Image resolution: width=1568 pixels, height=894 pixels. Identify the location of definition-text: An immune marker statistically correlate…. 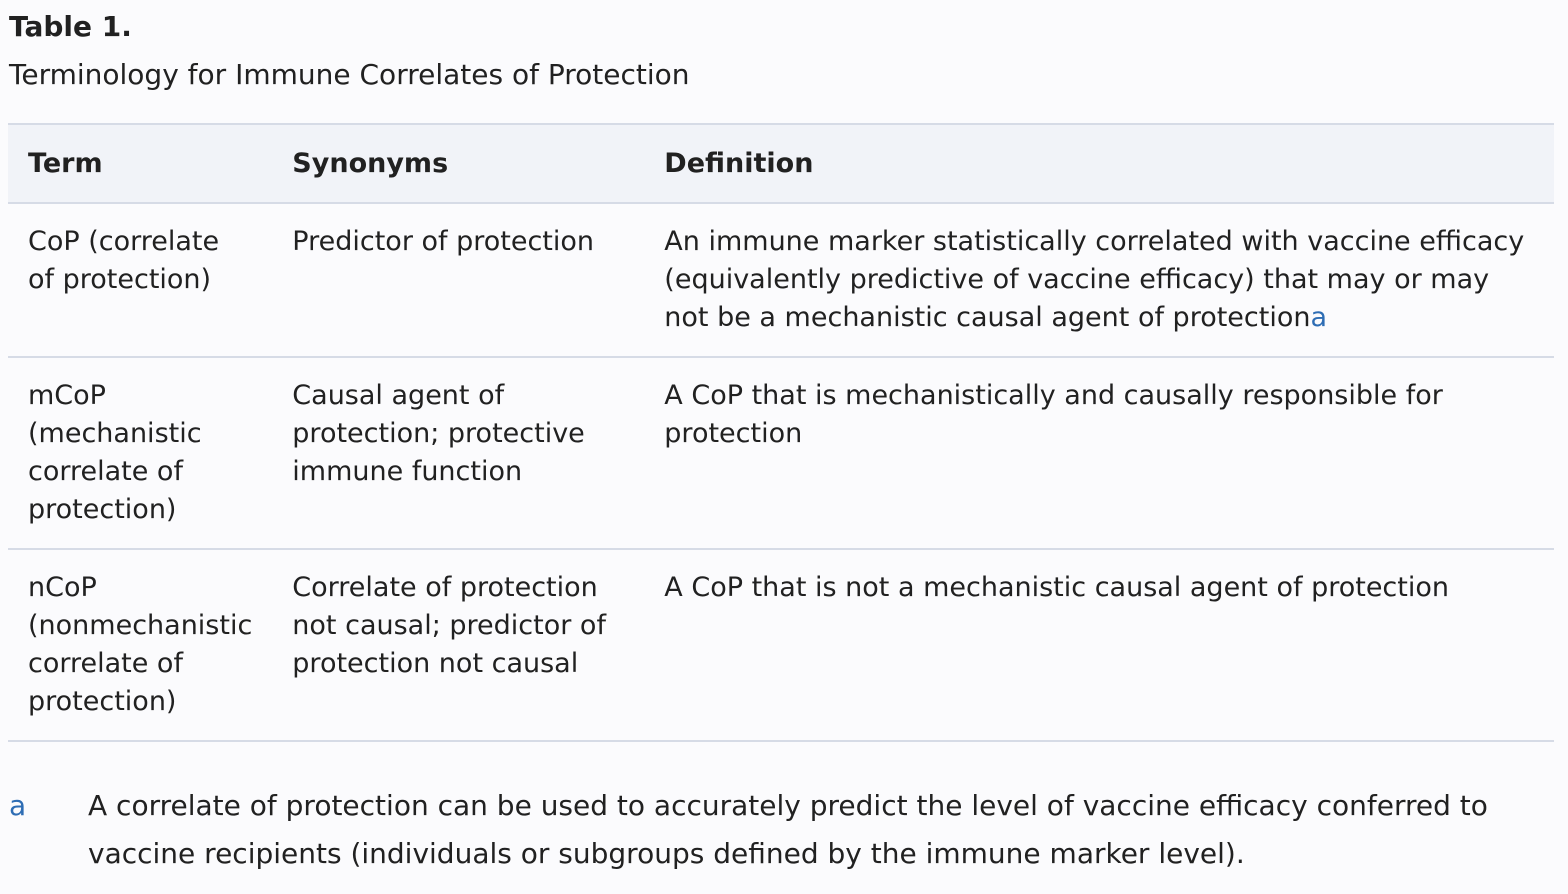
(1094, 279).